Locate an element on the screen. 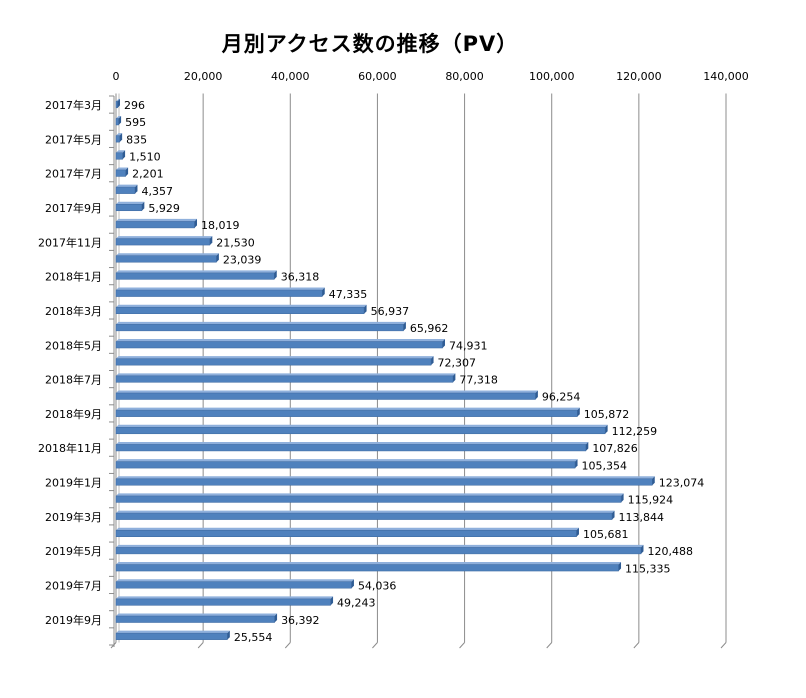 This screenshot has width=806, height=698. data-label: 18,019 is located at coordinates (220, 225).